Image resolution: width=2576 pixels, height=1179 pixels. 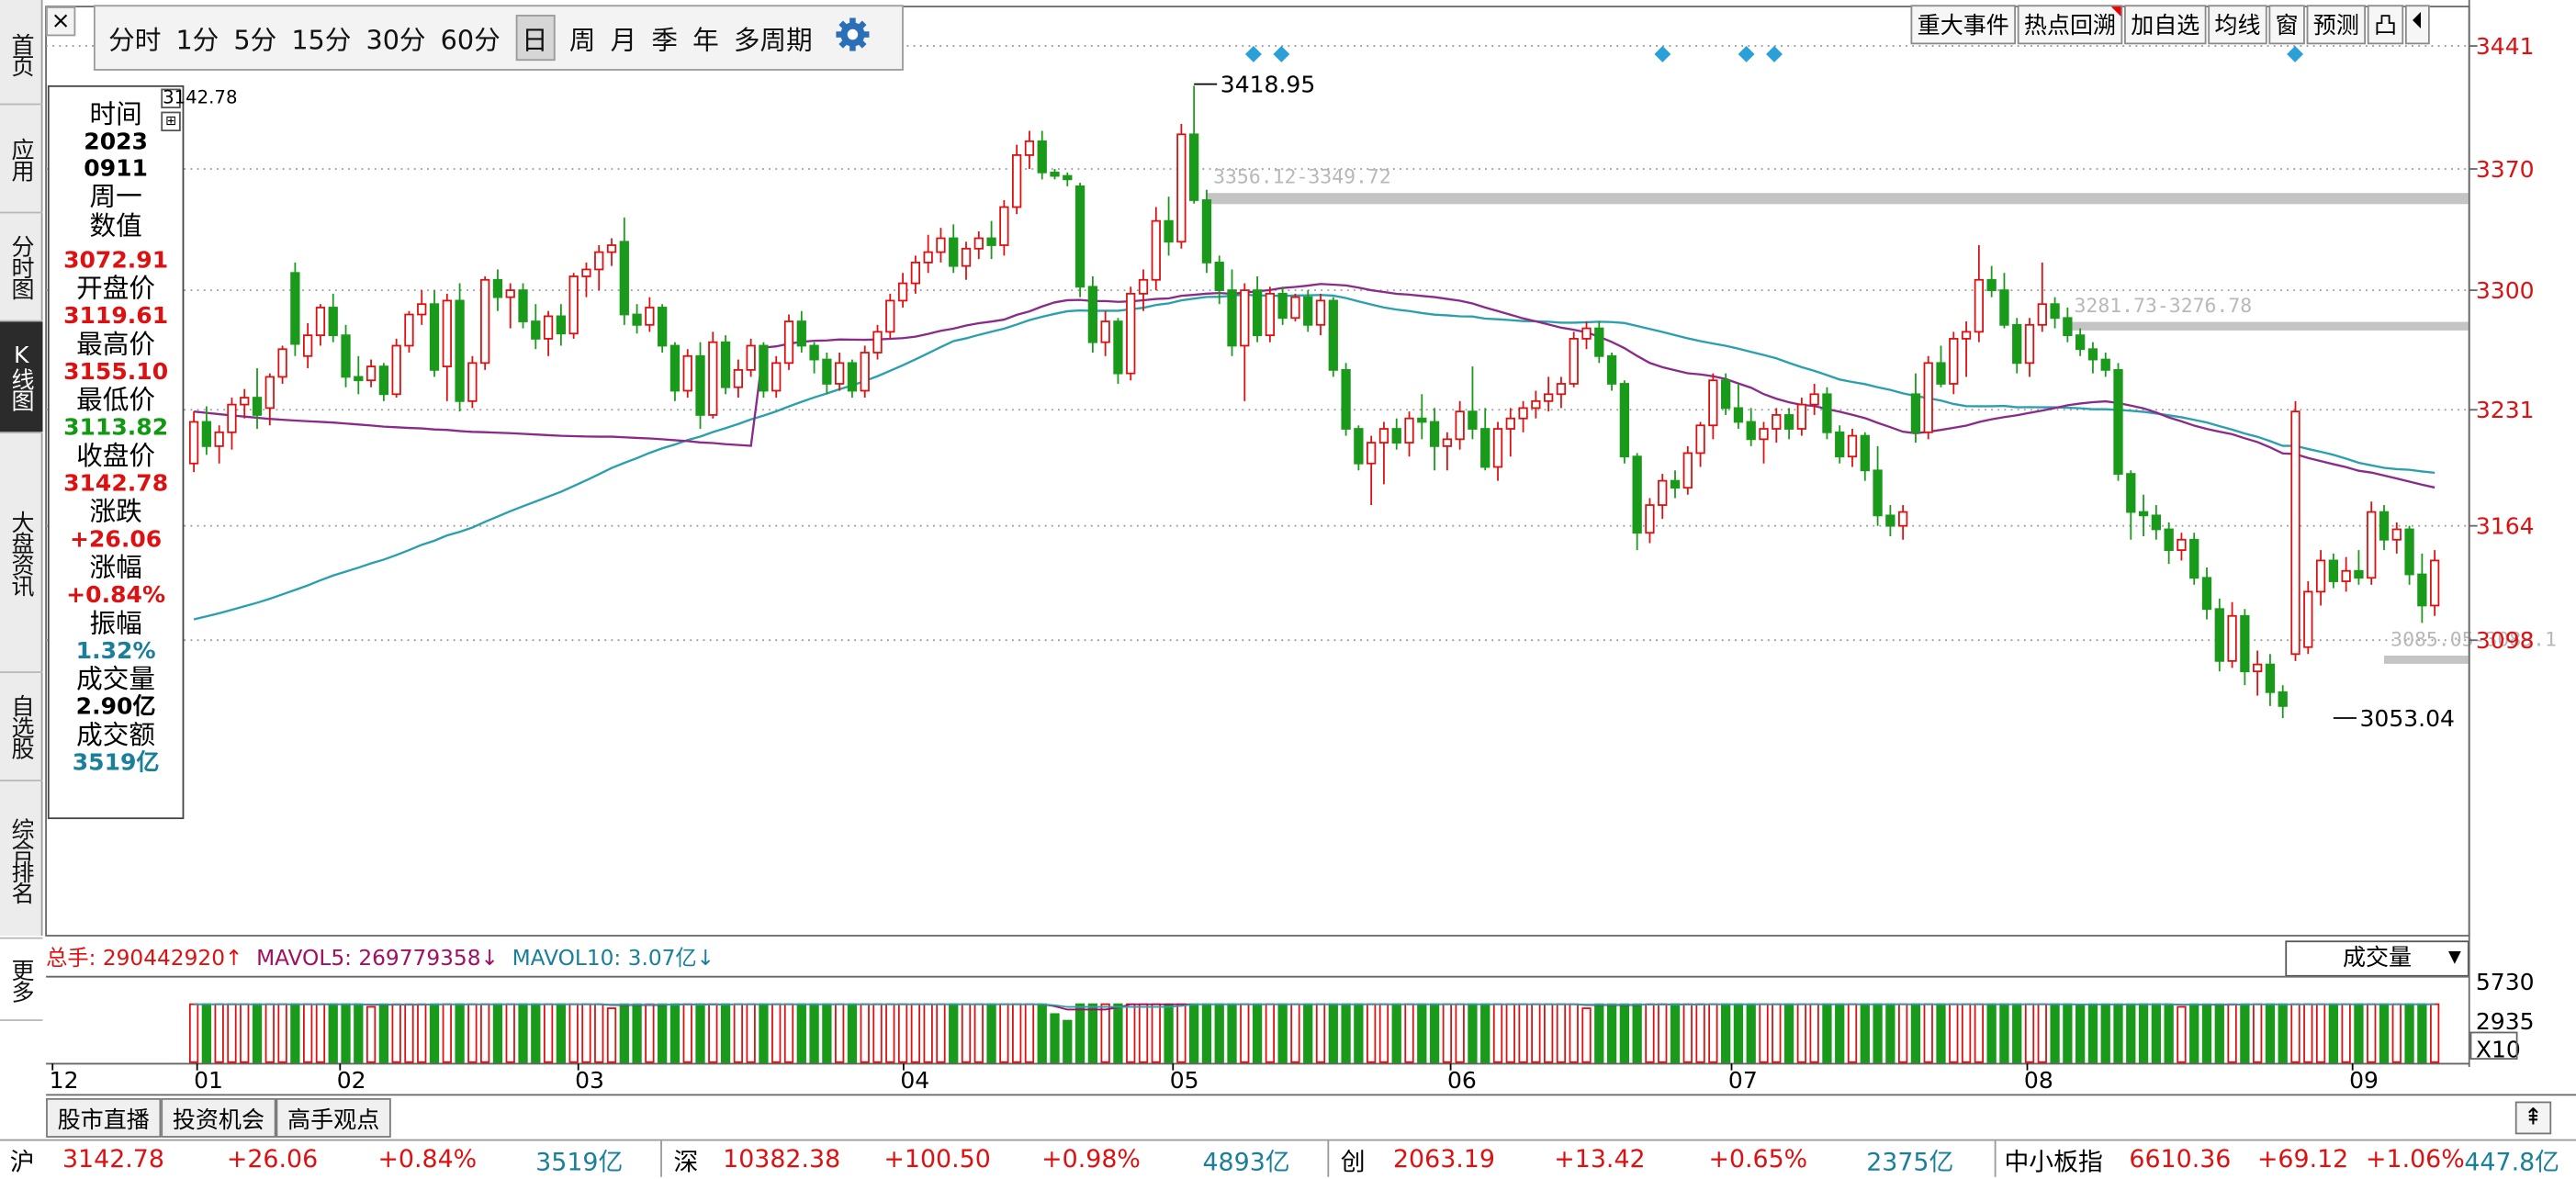 I want to click on event-markers, so click(x=1774, y=54).